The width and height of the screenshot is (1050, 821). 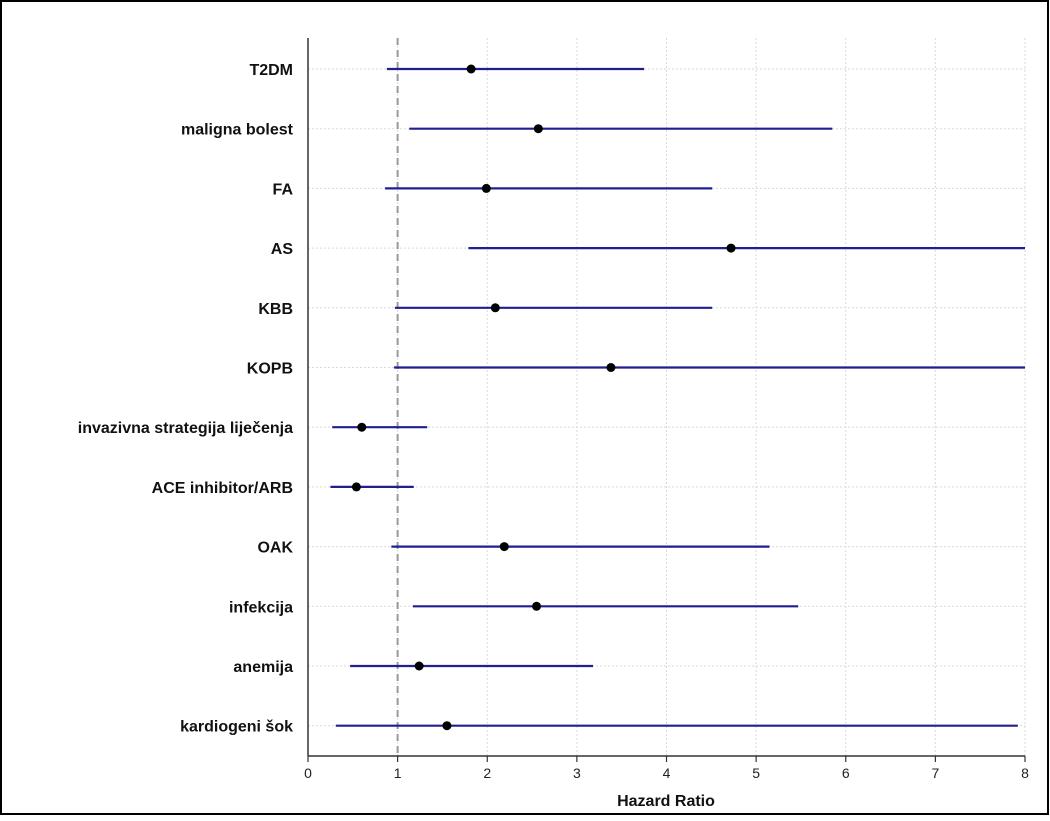 What do you see at coordinates (419, 666) in the screenshot?
I see `hr-point-anemija` at bounding box center [419, 666].